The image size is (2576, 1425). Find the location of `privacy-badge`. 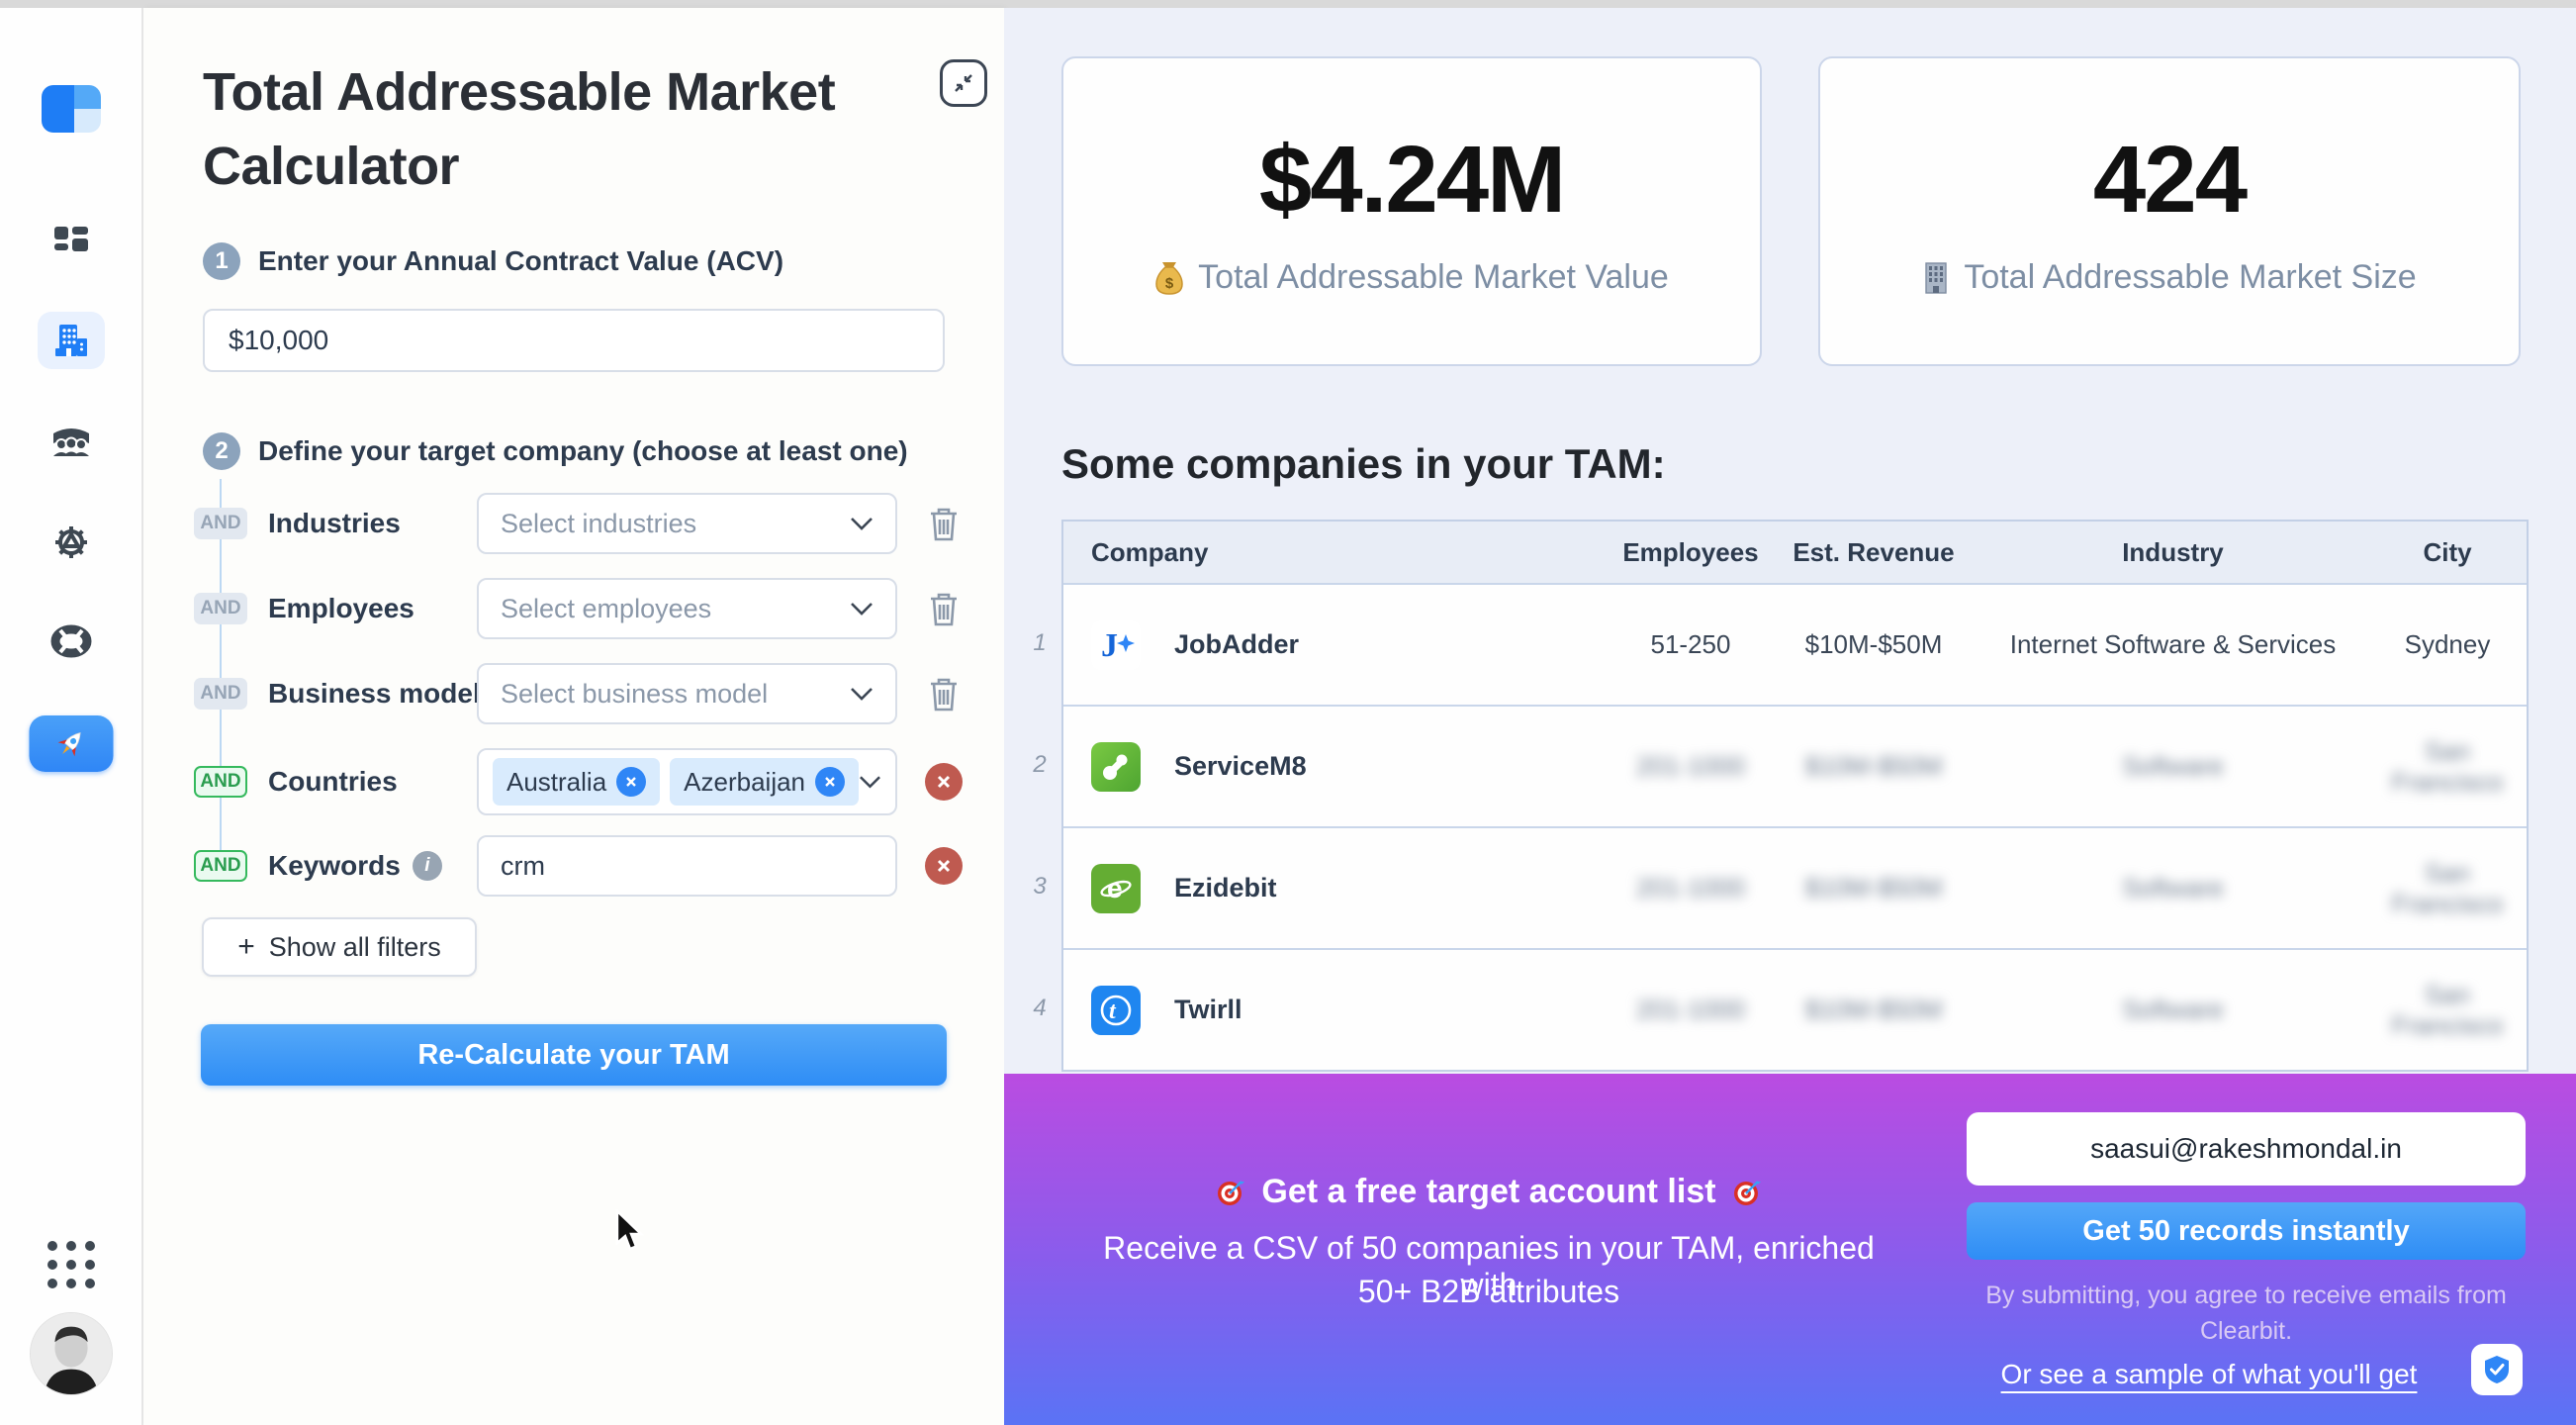

privacy-badge is located at coordinates (2497, 1370).